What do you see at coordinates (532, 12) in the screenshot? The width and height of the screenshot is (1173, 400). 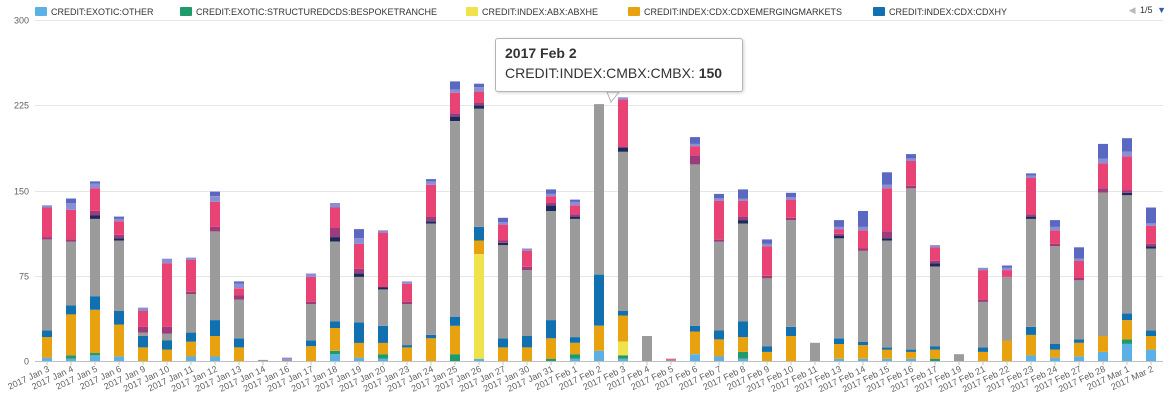 I see `legend-item-abxhe: CREDIT:INDEX:ABX:ABXHE` at bounding box center [532, 12].